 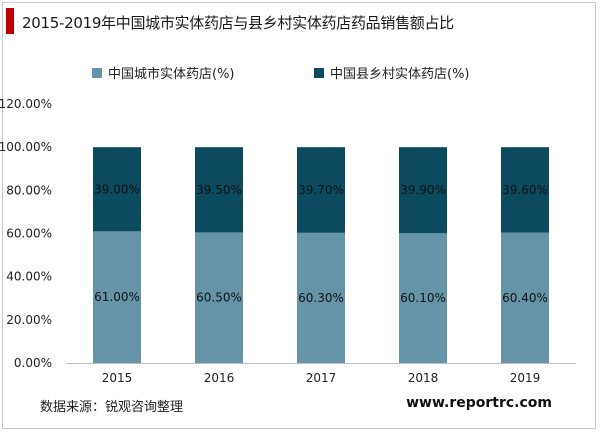 I want to click on legend: 中国城市实体药店(%) 中国县乡村实体药店(%), so click(x=300, y=73).